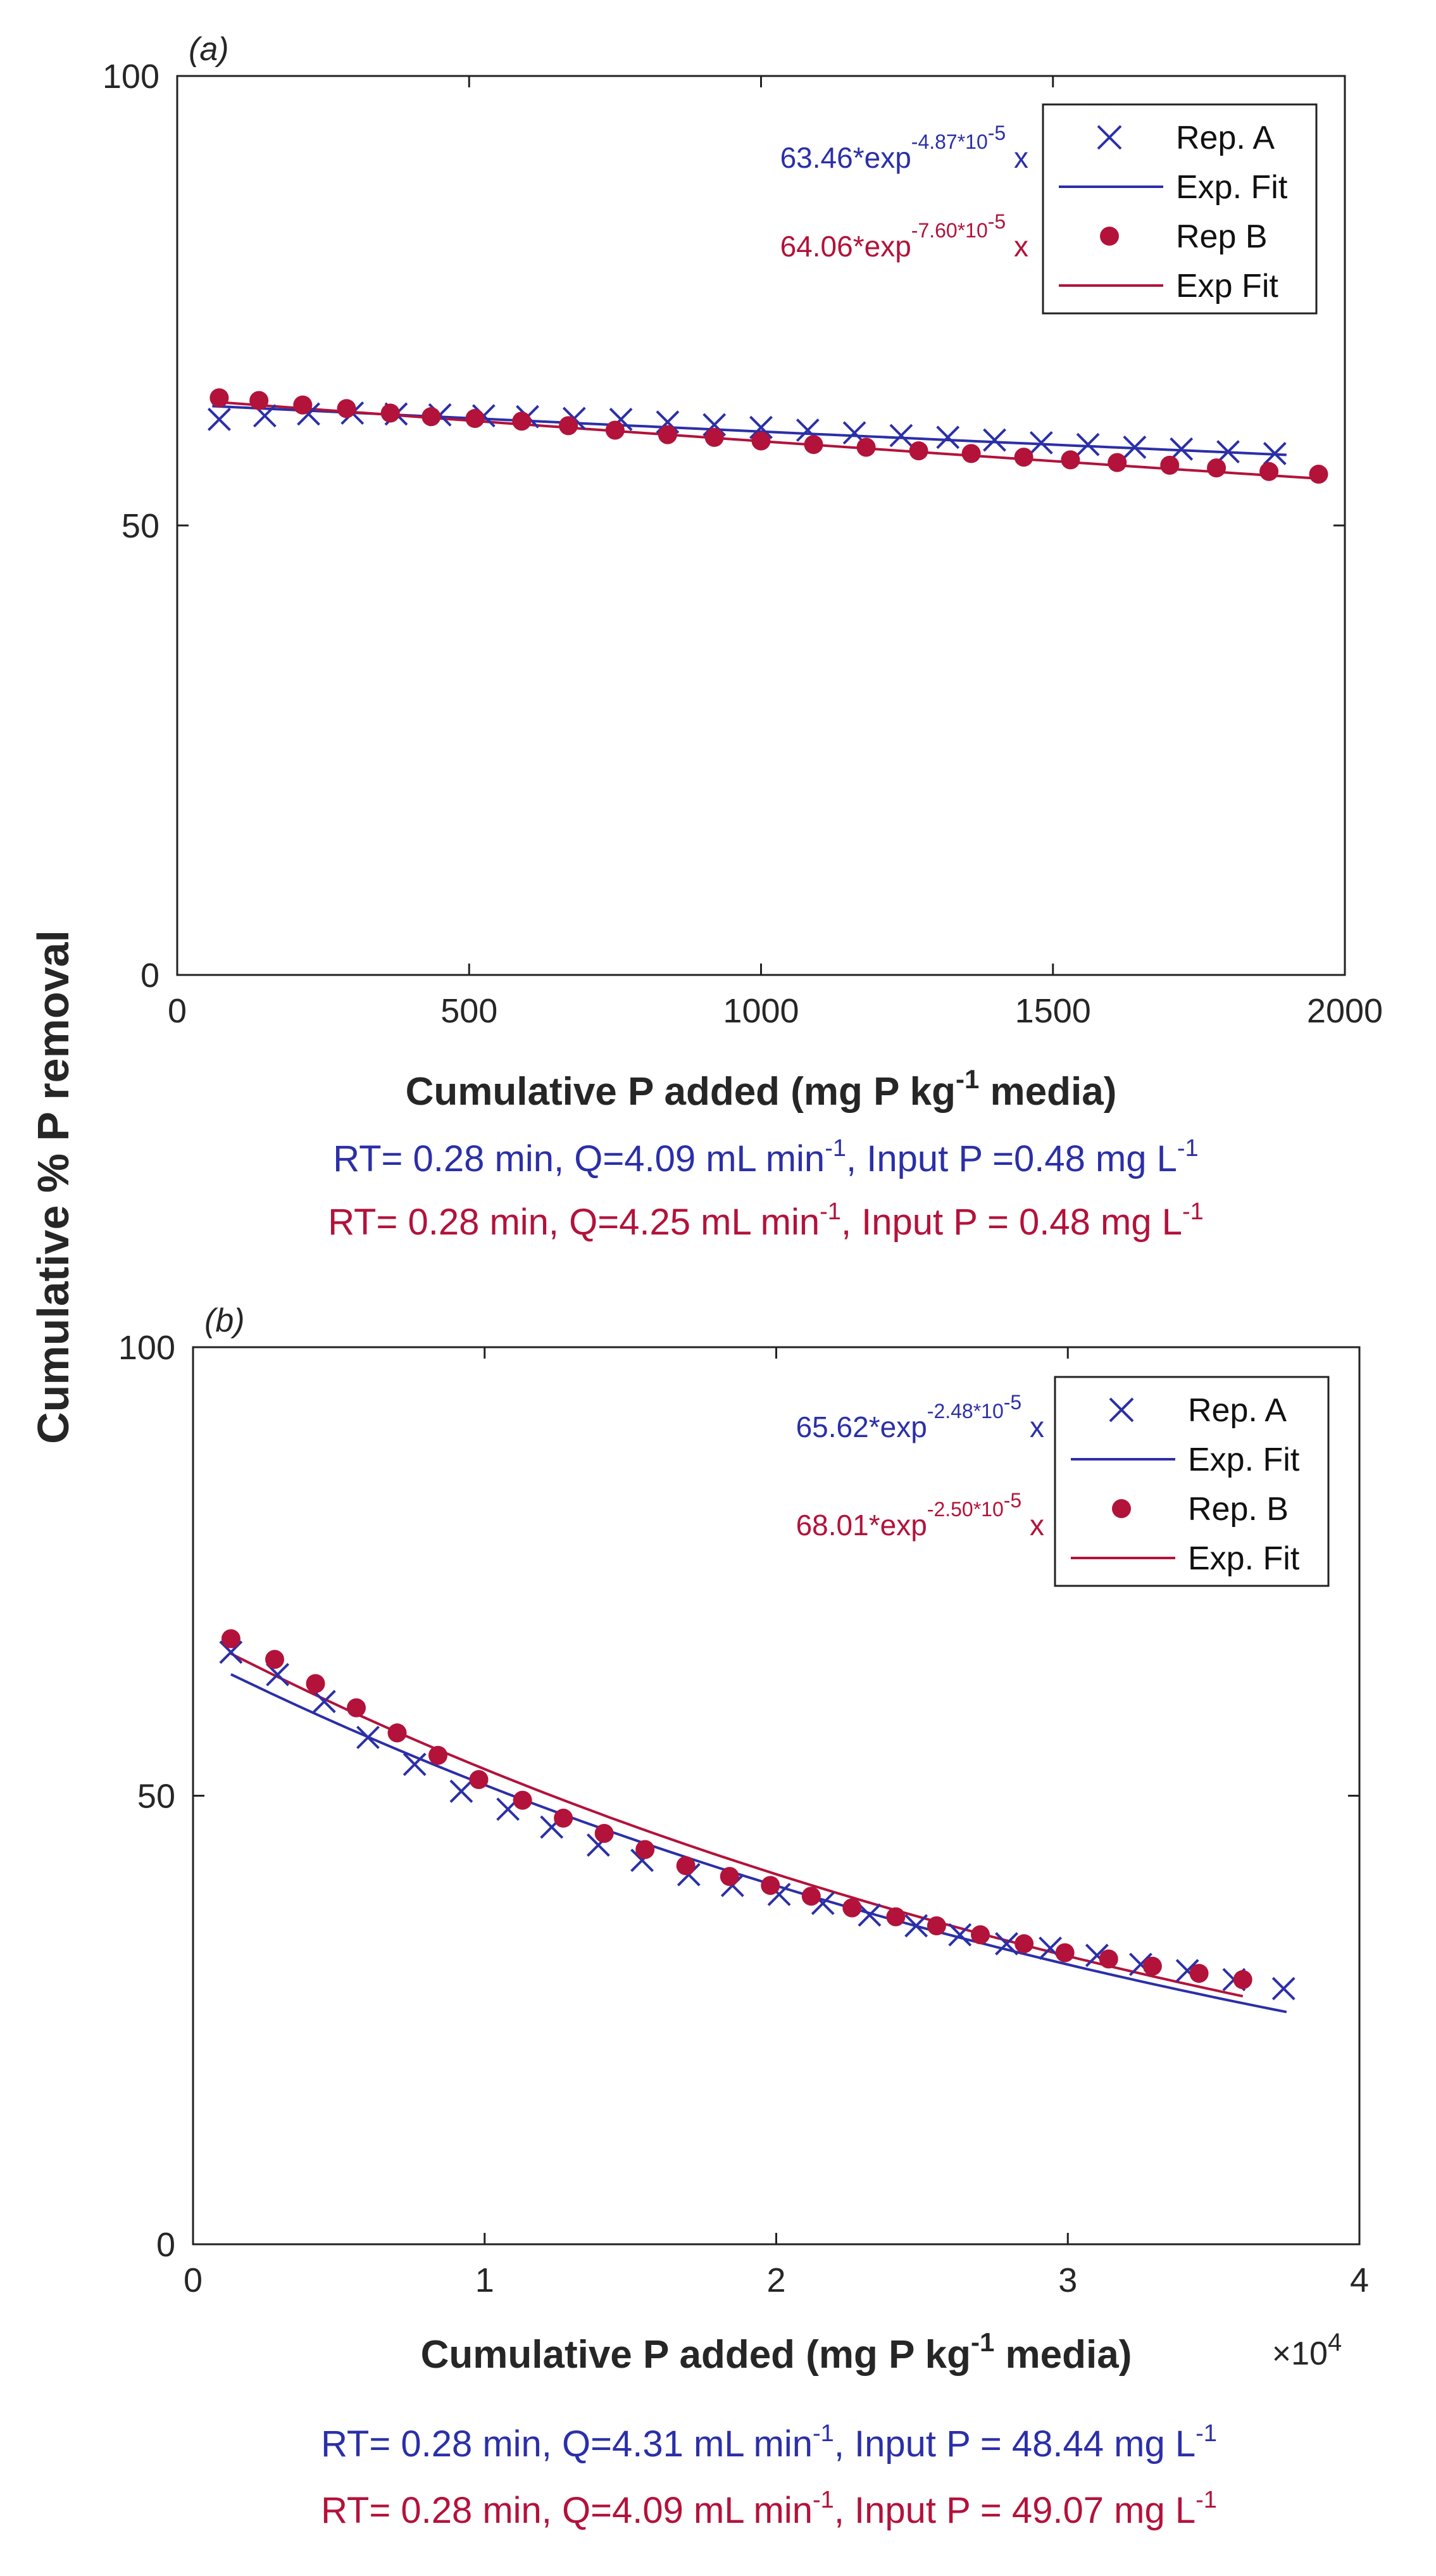 The image size is (1436, 2576). What do you see at coordinates (224, 1320) in the screenshot?
I see `panel-label: (b)` at bounding box center [224, 1320].